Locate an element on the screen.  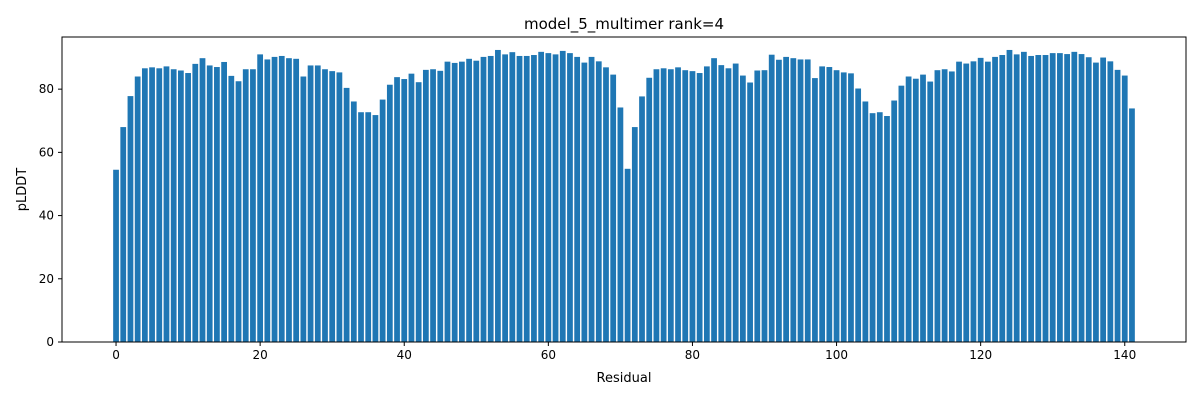
y-tick-label: 60 is located at coordinates (46, 152).